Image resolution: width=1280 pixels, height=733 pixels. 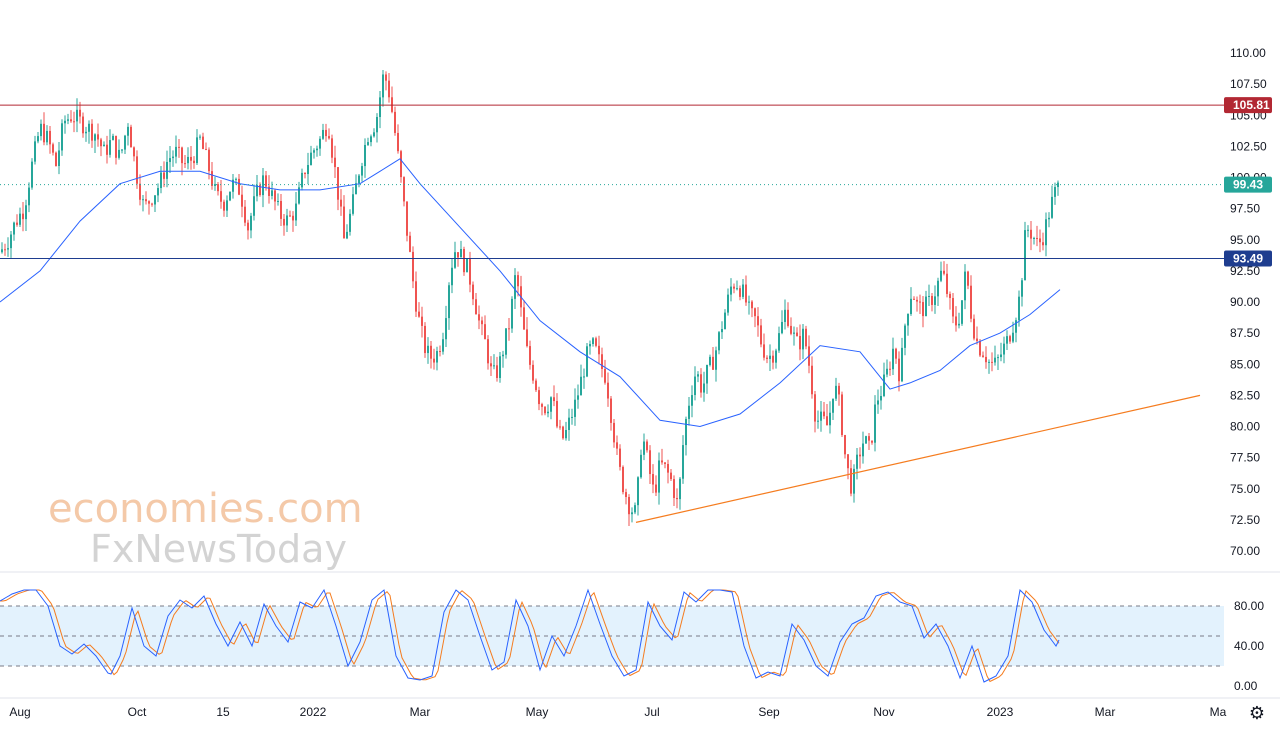 I want to click on price-tick-label: 82.50, so click(x=1245, y=395).